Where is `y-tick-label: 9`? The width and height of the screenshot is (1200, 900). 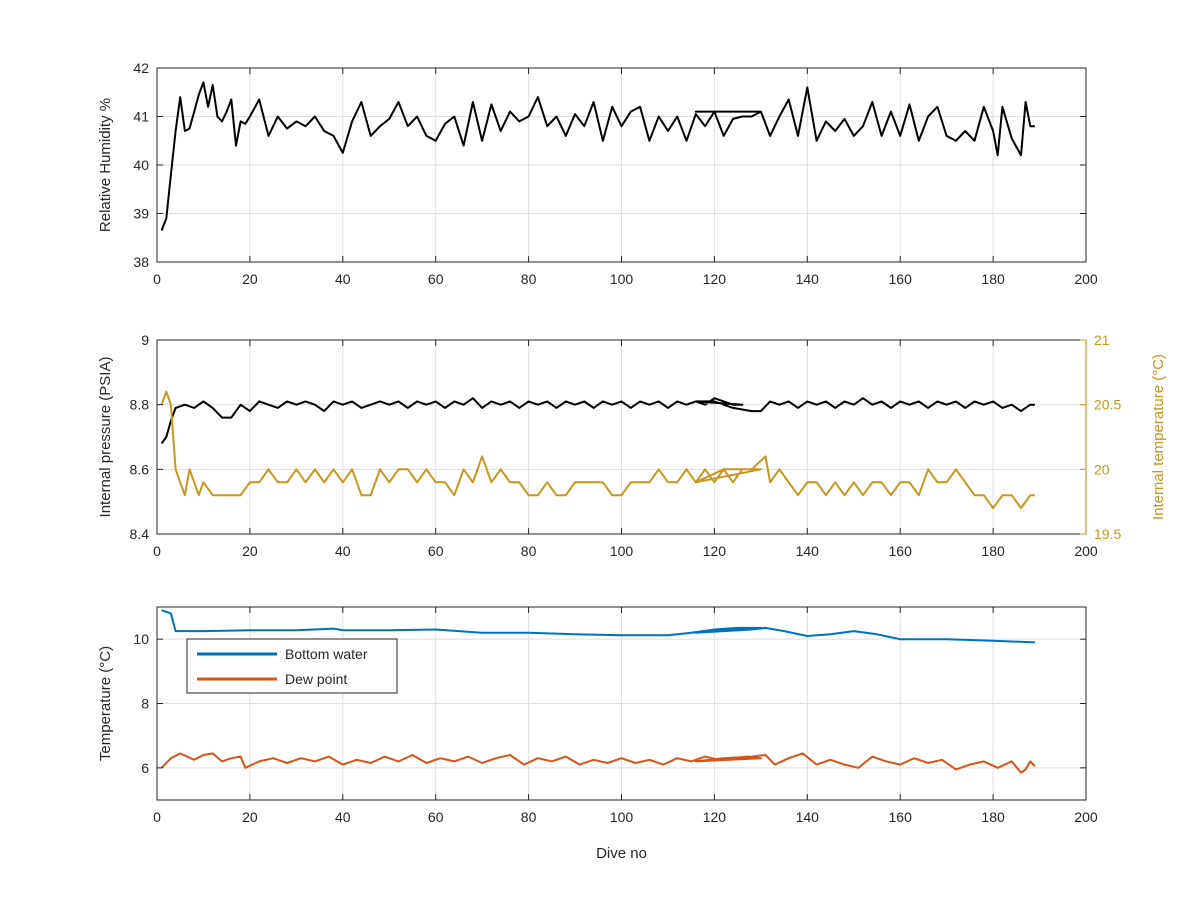
y-tick-label: 9 is located at coordinates (145, 340).